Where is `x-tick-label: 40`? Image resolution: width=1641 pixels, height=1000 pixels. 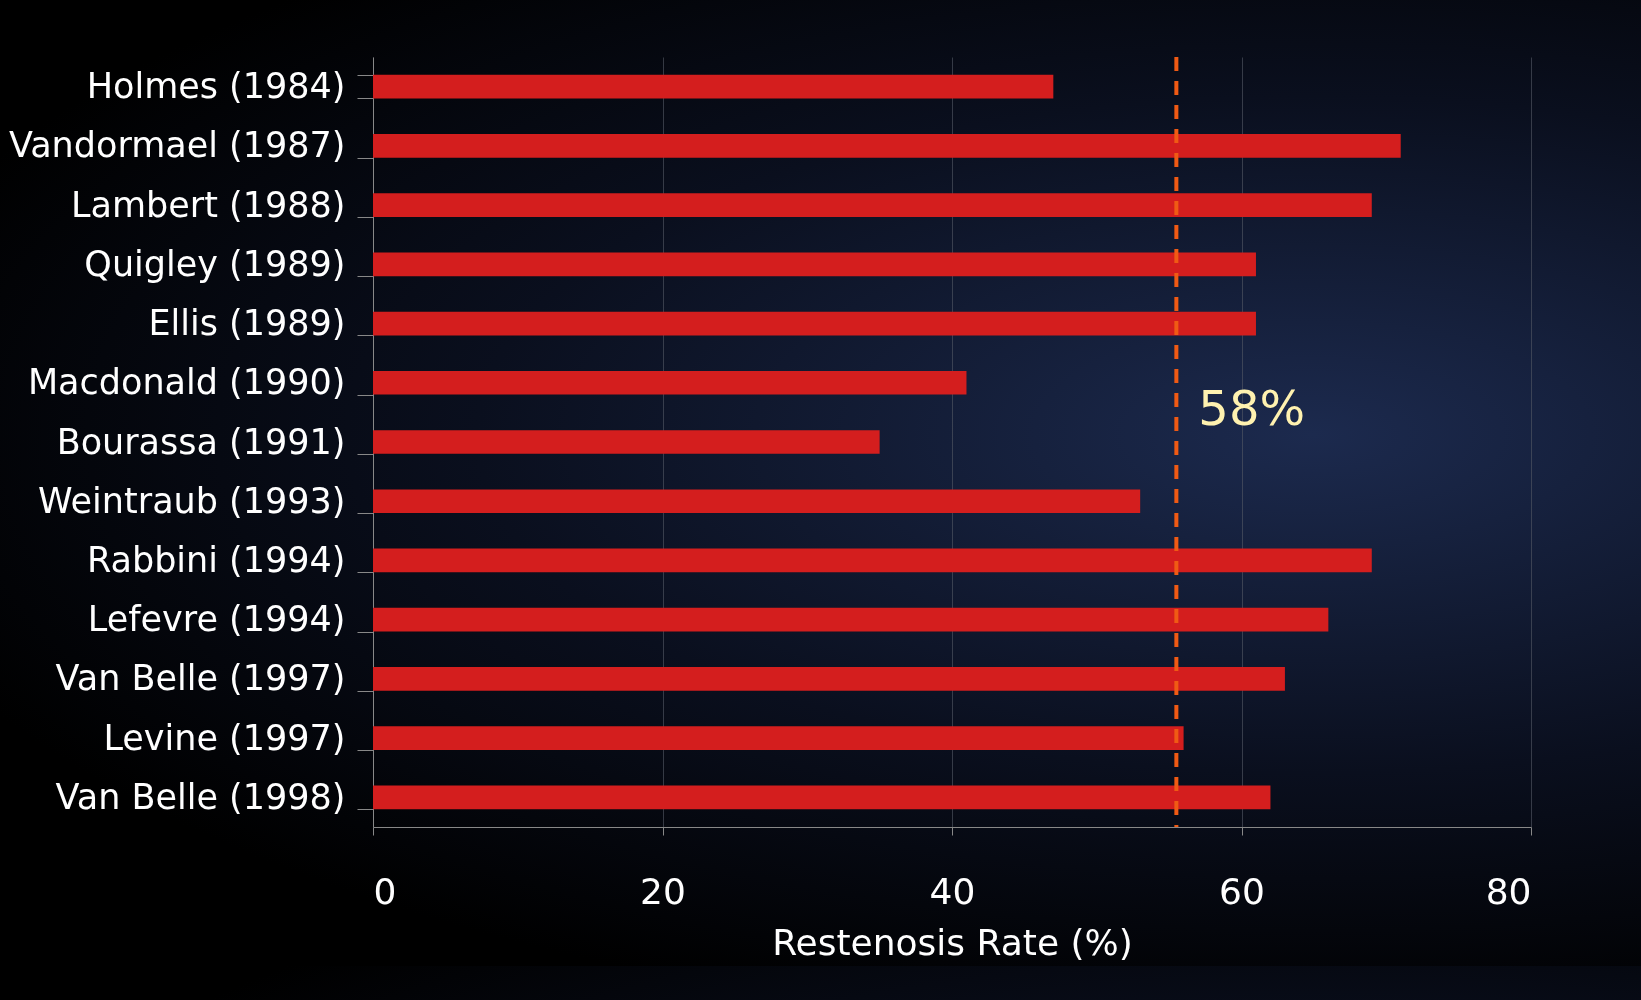
x-tick-label: 40 is located at coordinates (952, 891).